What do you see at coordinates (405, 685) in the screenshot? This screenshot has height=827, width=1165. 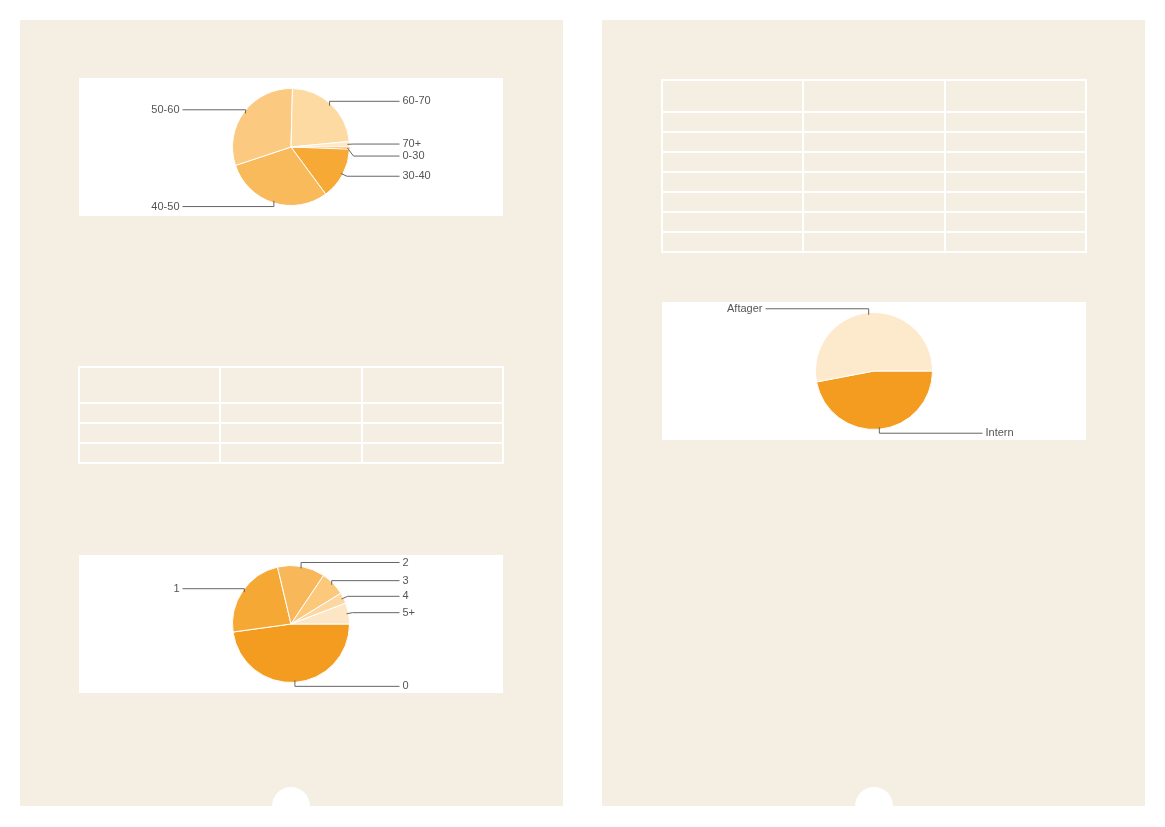 I see `slice-label: 0` at bounding box center [405, 685].